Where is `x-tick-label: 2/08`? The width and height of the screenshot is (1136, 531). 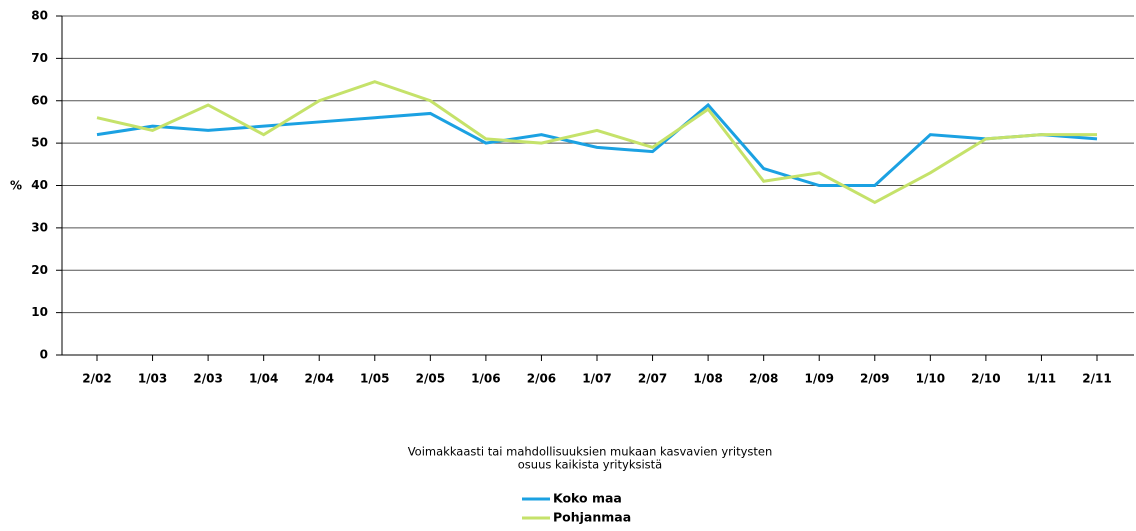 x-tick-label: 2/08 is located at coordinates (763, 379).